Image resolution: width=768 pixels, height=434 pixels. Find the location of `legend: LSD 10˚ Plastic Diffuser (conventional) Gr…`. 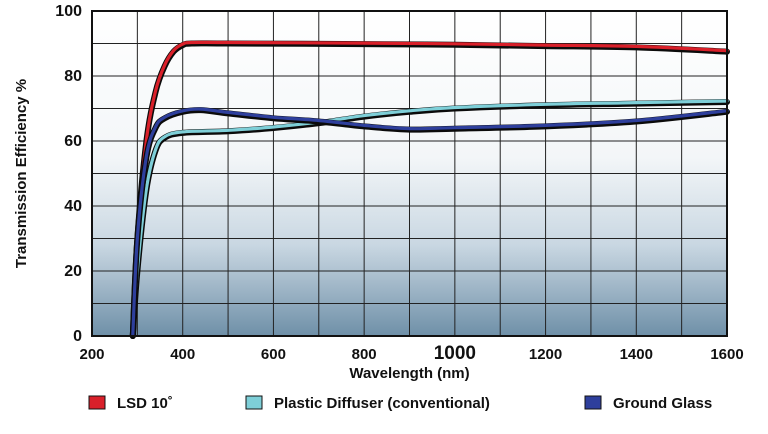

legend: LSD 10˚ Plastic Diffuser (conventional) Gr… is located at coordinates (400, 403).